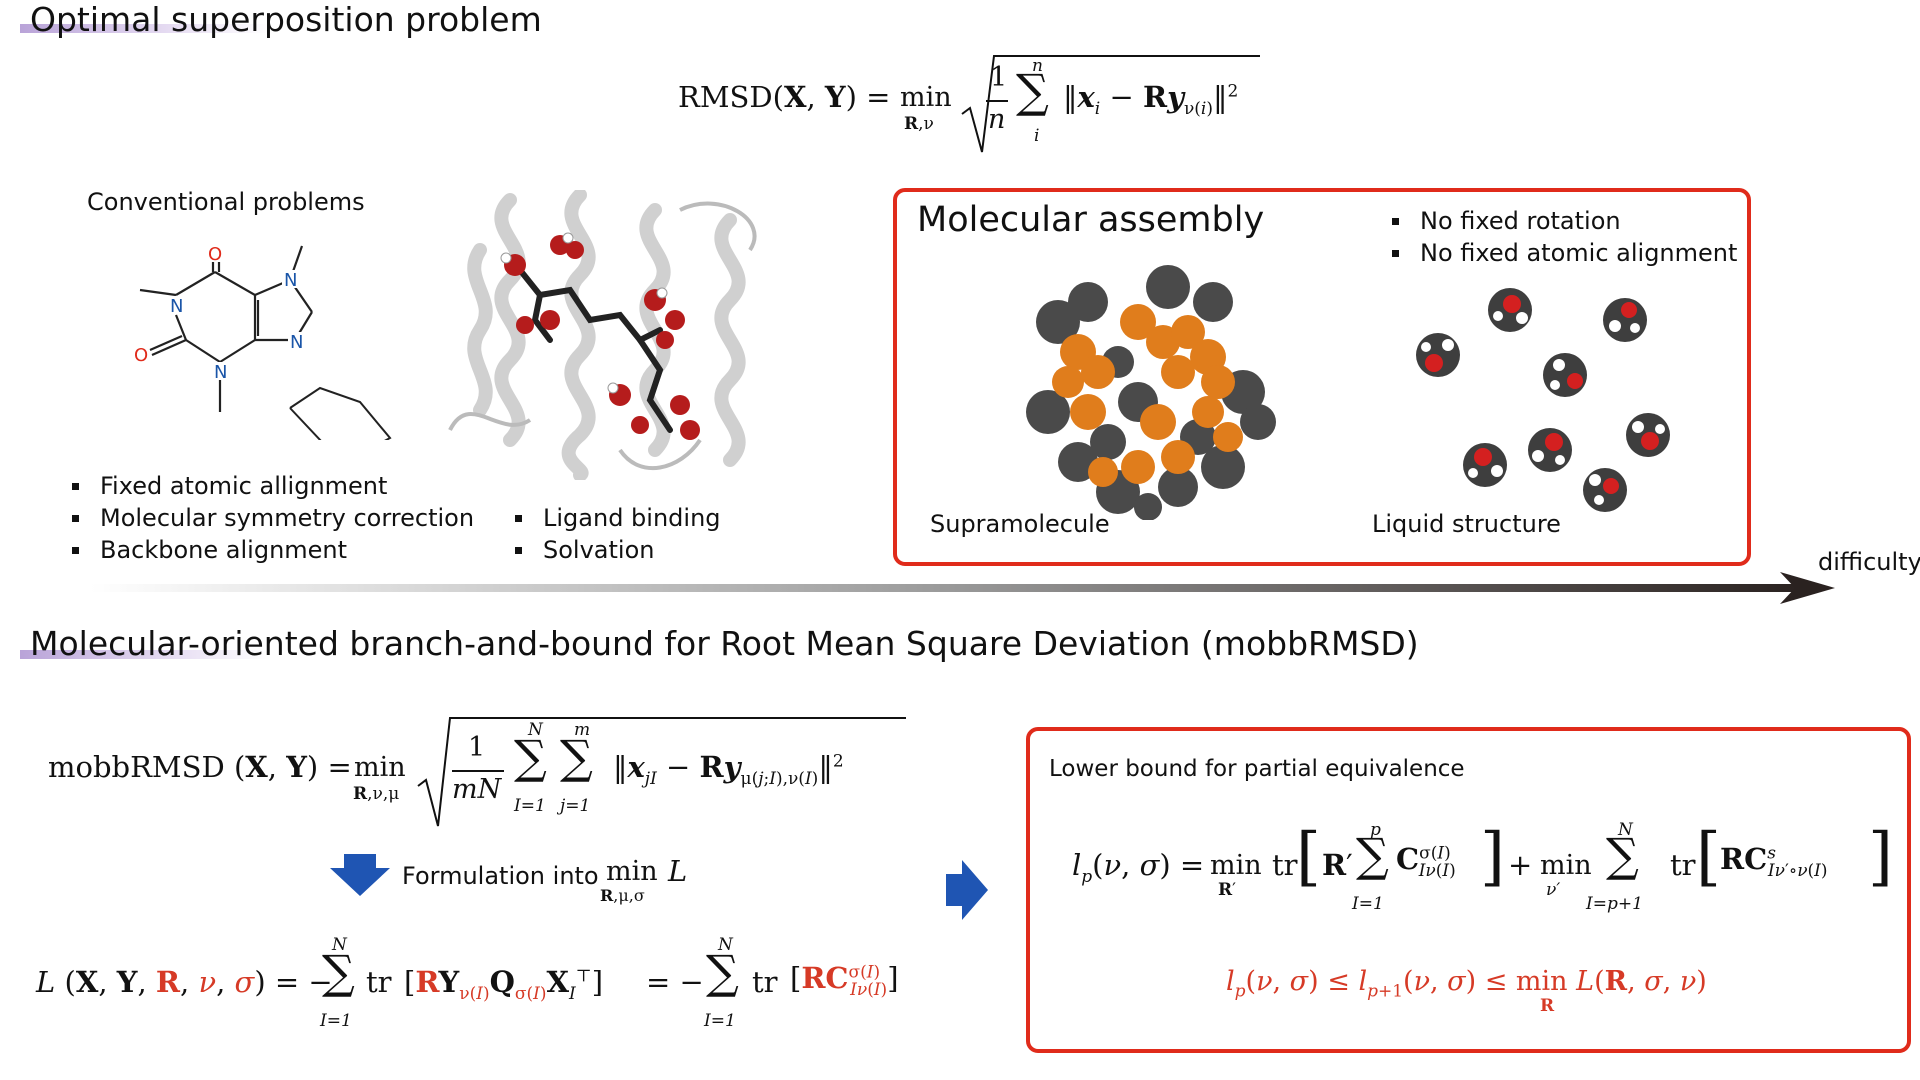  Describe the element at coordinates (1308, 857) in the screenshot. I see `lb-bracket-open1: [` at that location.